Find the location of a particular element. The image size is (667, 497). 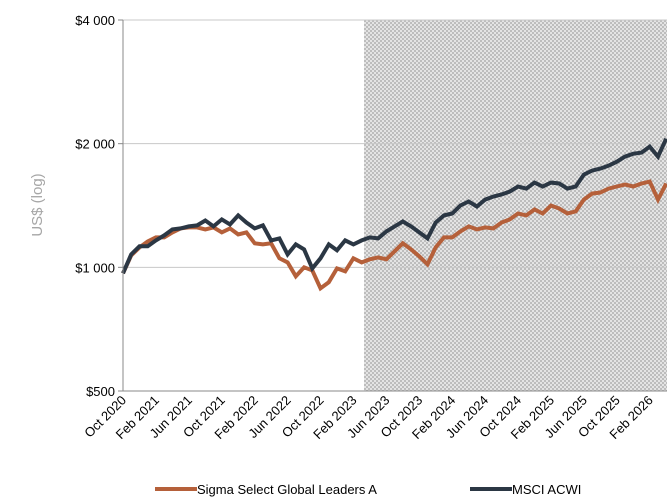

y-tick-label: $4 000 is located at coordinates (95, 20).